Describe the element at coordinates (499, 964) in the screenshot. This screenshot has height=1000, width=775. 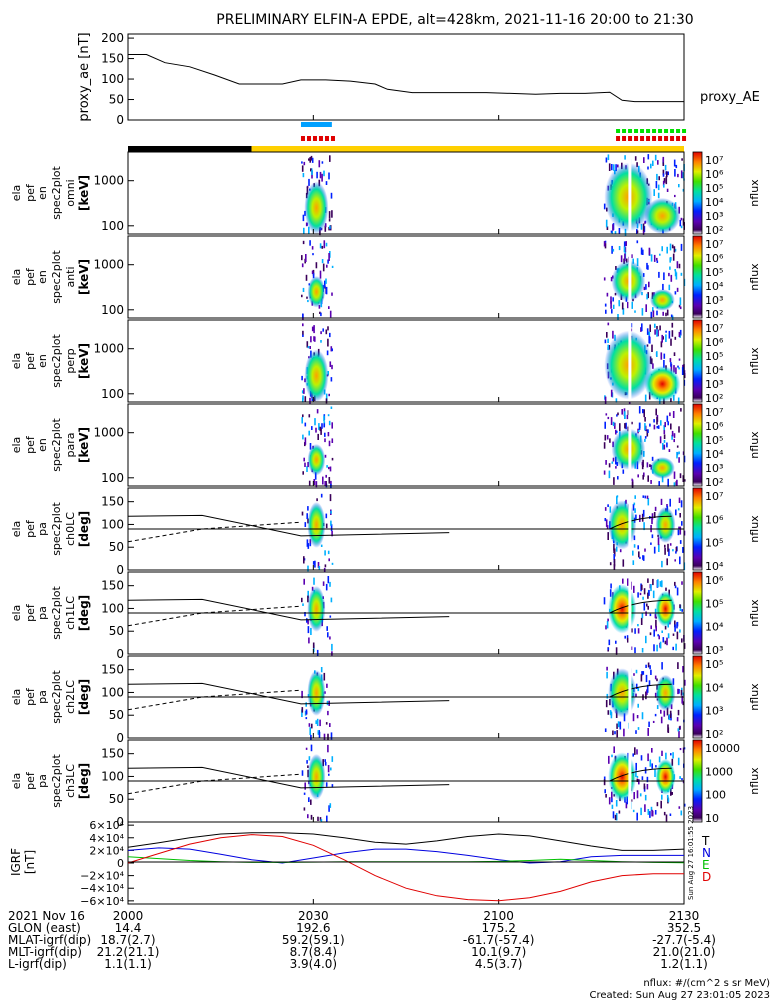
I see `ephem-value: 4.5(3.7)` at that location.